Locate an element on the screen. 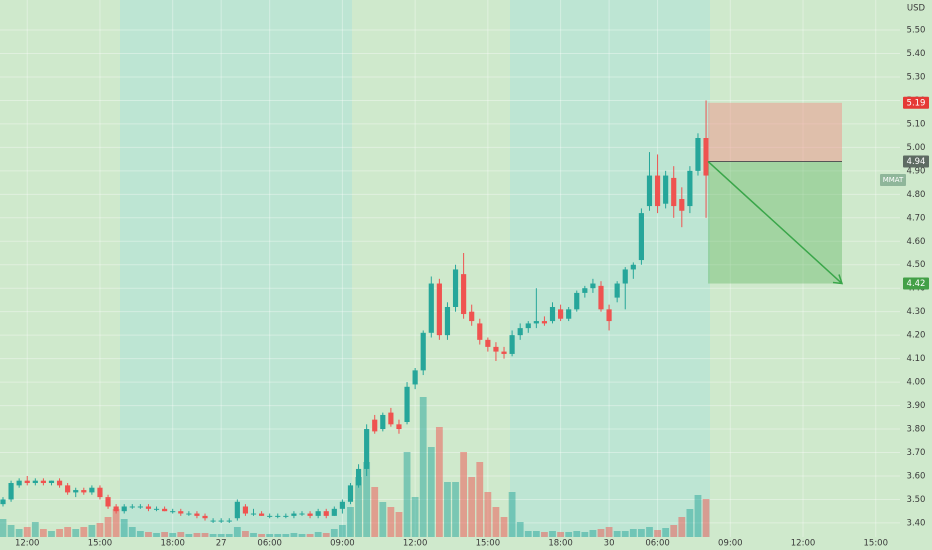 The height and width of the screenshot is (550, 932). y-tick-label: 3.60 is located at coordinates (916, 476).